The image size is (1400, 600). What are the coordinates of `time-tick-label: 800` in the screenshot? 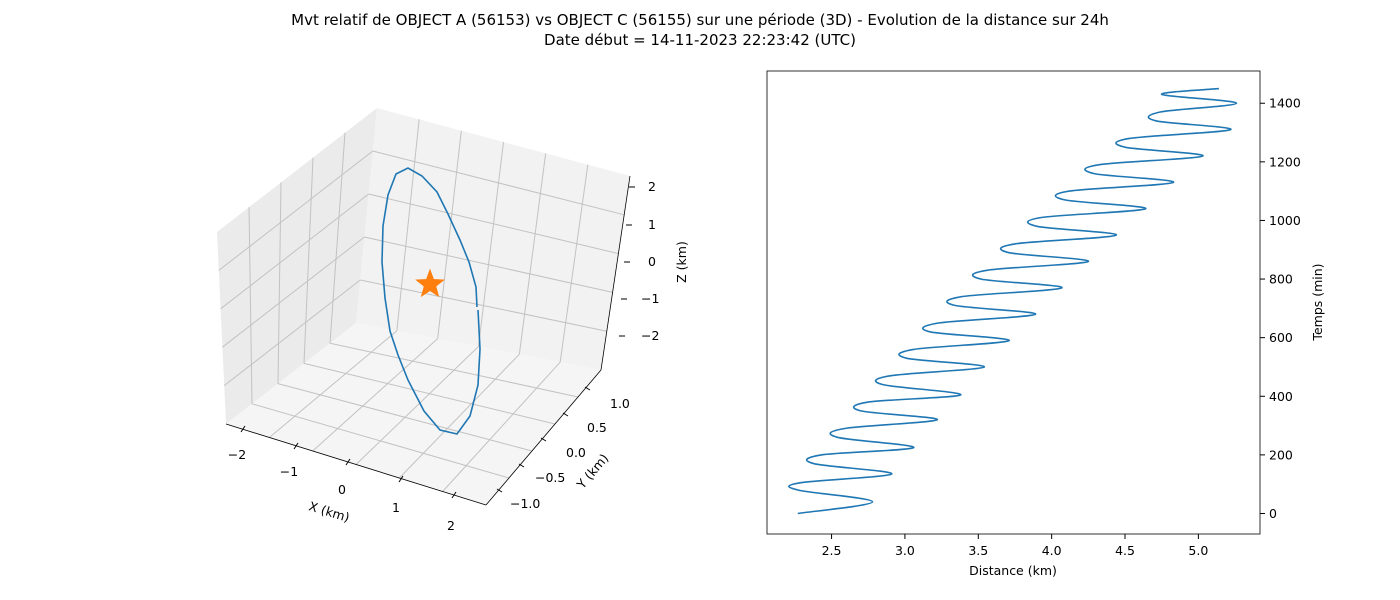 It's located at (1281, 279).